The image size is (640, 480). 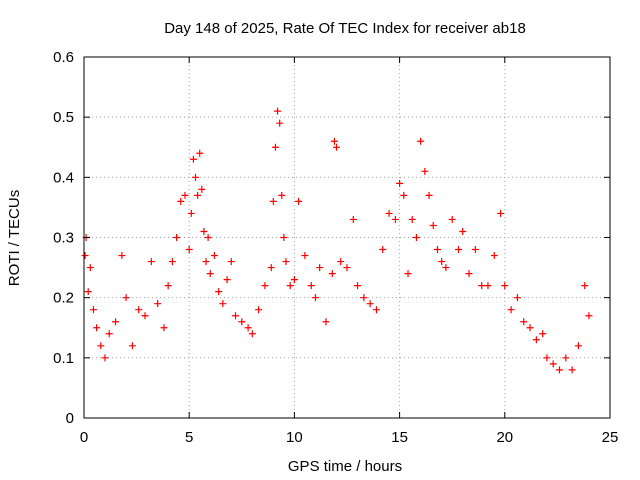 What do you see at coordinates (189, 437) in the screenshot?
I see `x-tick-label: 5` at bounding box center [189, 437].